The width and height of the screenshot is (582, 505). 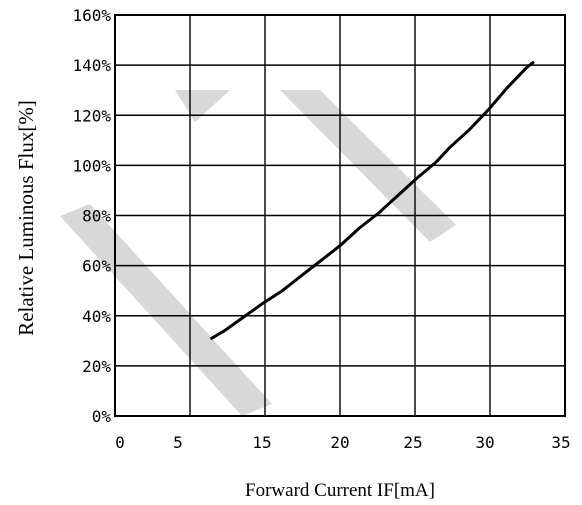 I want to click on watermark-stripe, so click(x=202, y=106).